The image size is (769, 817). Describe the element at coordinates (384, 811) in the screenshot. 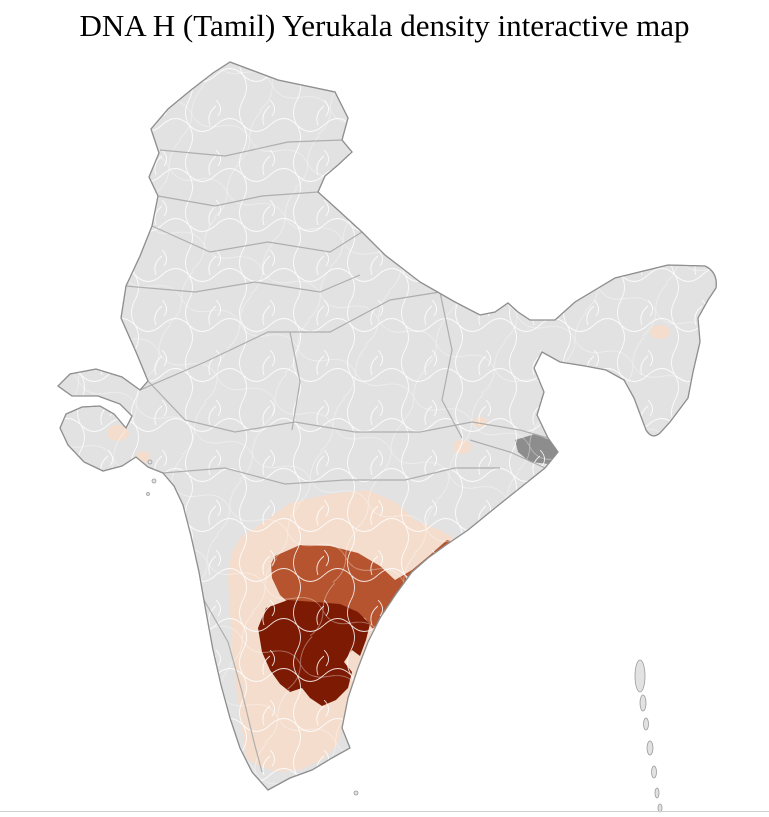

I see `bottom-divider` at that location.